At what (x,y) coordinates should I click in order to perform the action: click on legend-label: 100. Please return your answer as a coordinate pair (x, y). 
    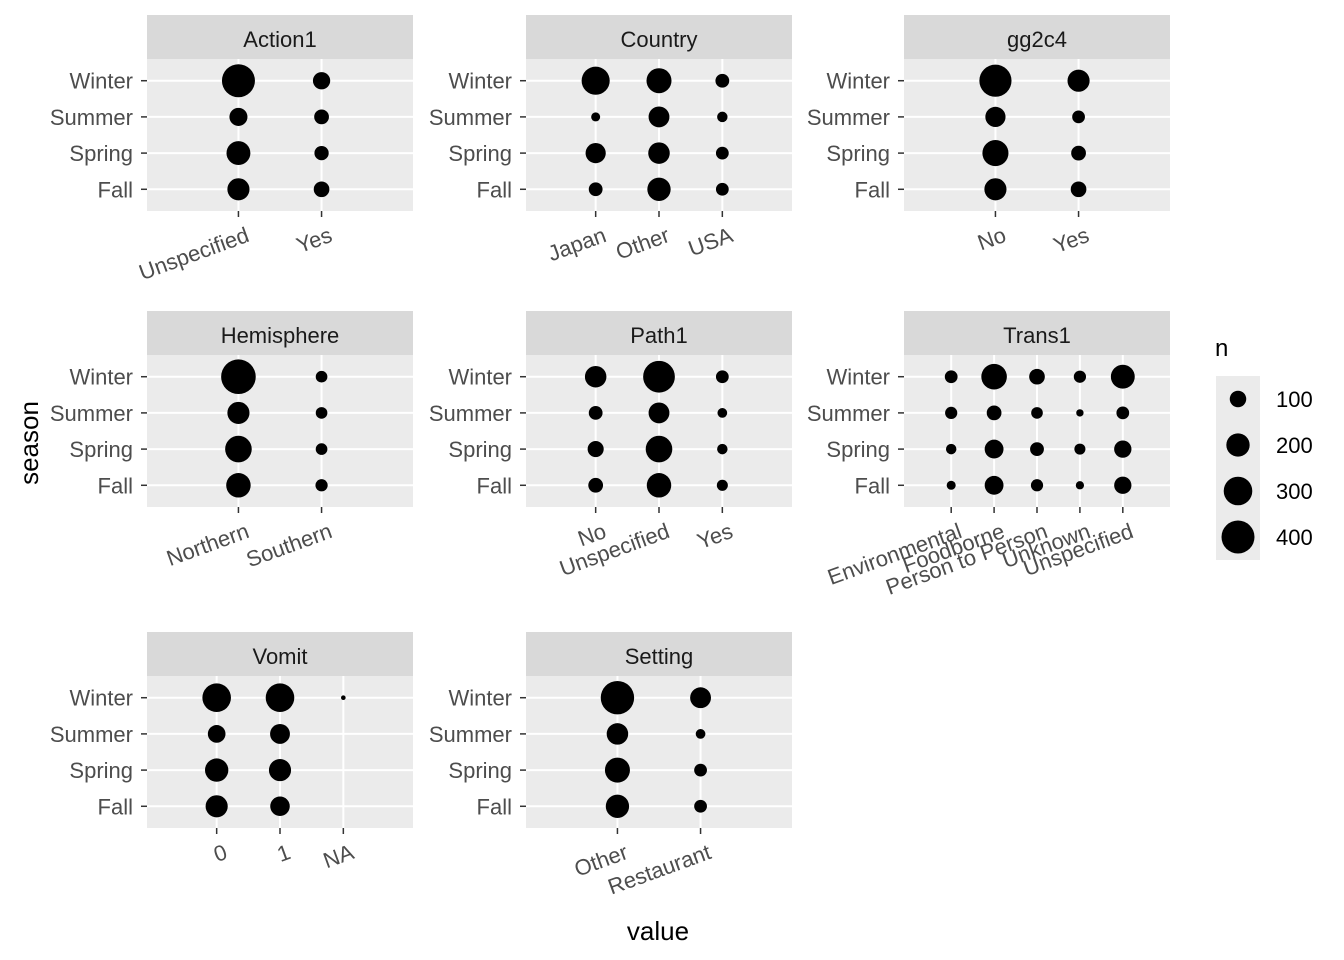
    Looking at the image, I should click on (1294, 399).